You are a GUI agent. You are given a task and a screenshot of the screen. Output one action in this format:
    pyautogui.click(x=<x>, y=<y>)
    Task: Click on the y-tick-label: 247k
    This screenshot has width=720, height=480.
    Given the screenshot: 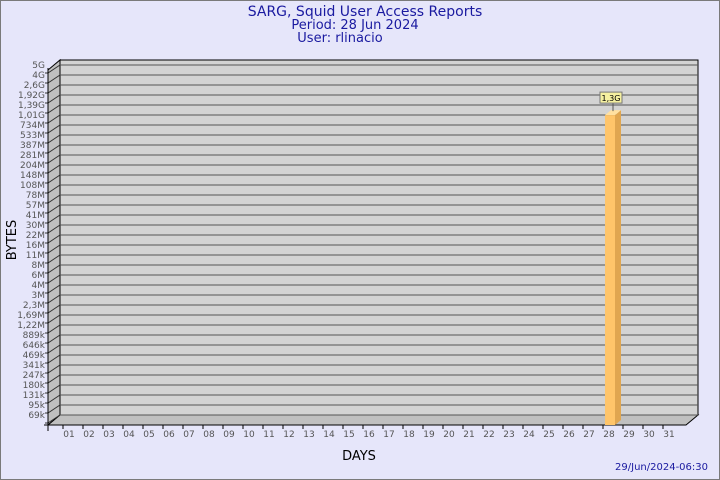 What is the action you would take?
    pyautogui.click(x=34, y=376)
    